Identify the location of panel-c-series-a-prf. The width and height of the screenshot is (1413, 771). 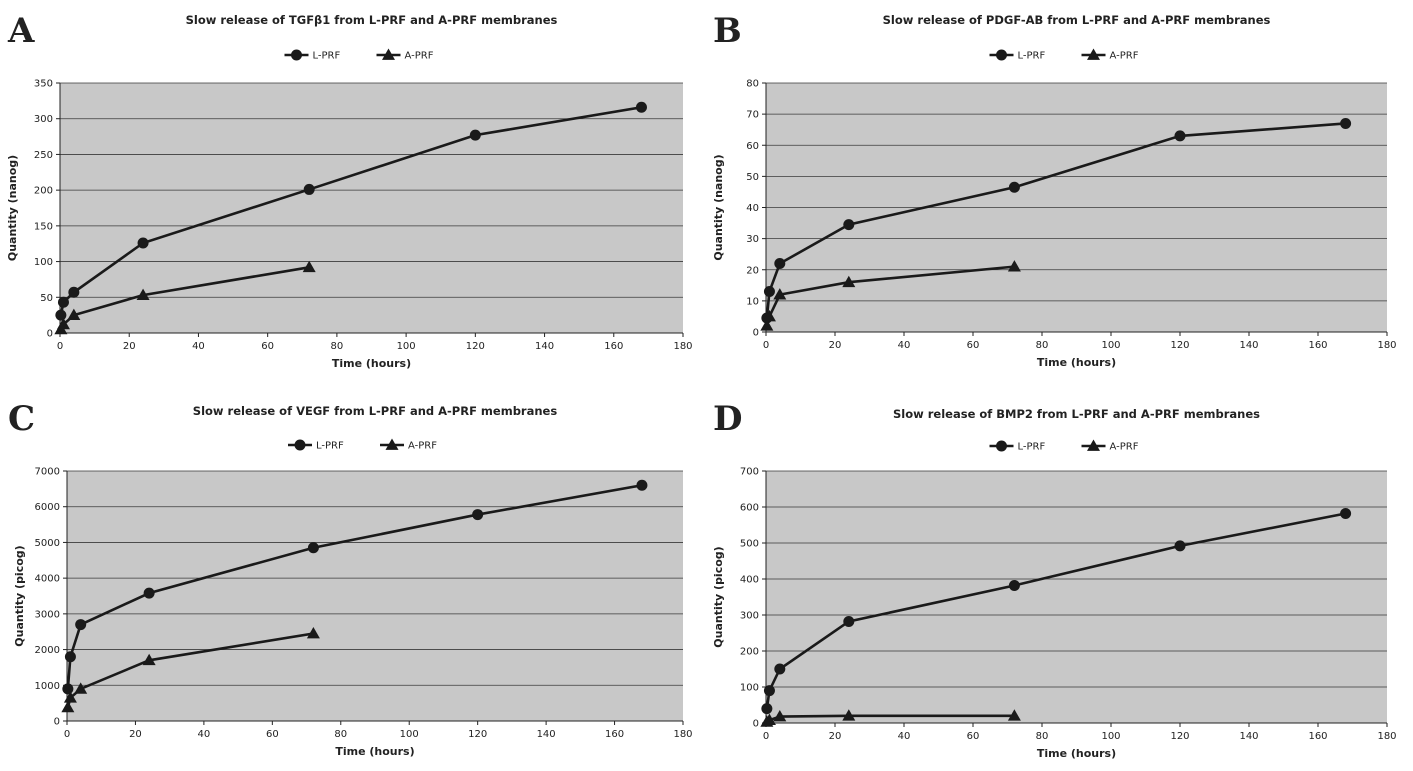
(190, 670).